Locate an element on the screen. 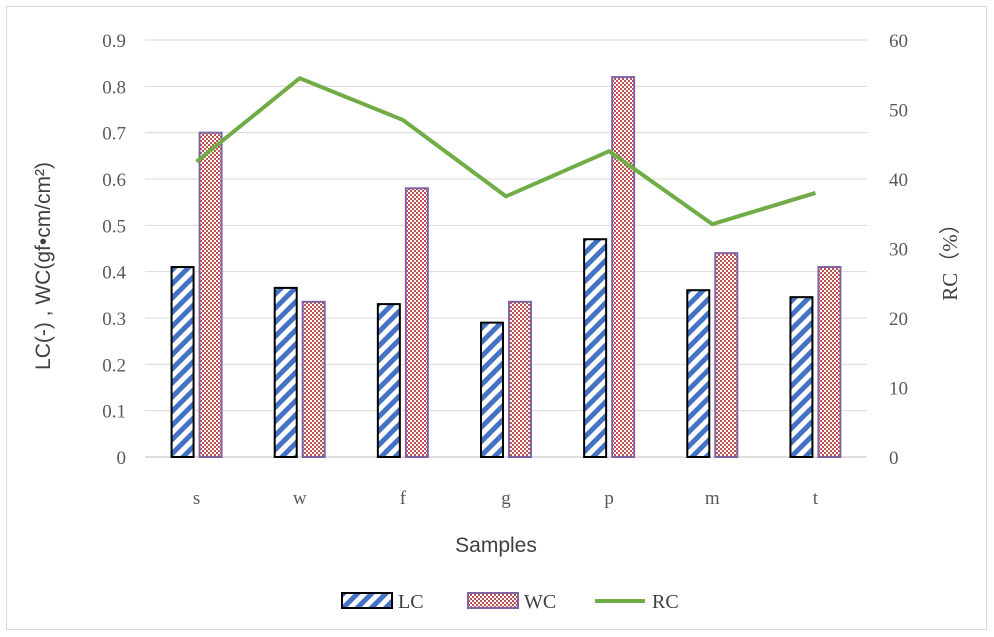 Image resolution: width=994 pixels, height=637 pixels. x-tick-label: w is located at coordinates (300, 498).